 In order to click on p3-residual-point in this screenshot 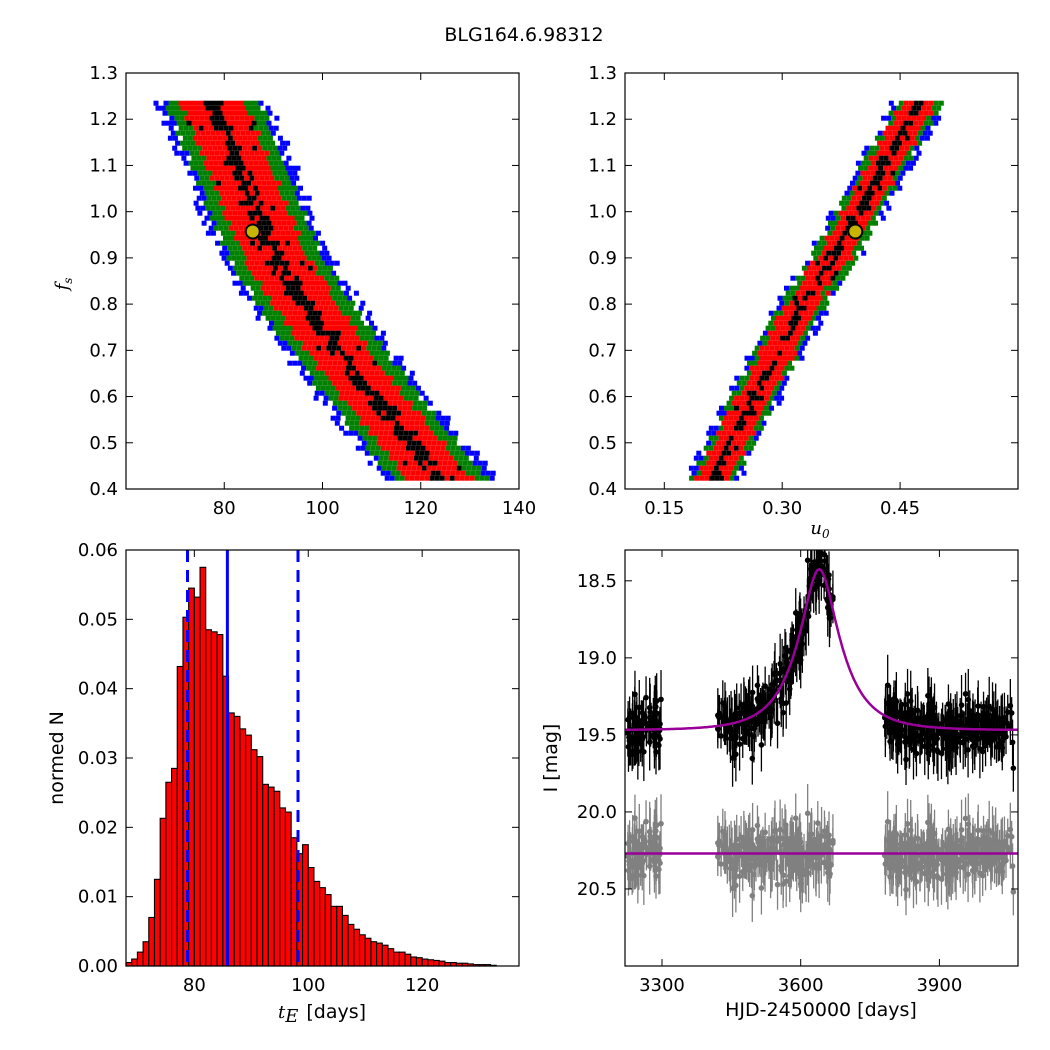, I will do `click(811, 834)`.